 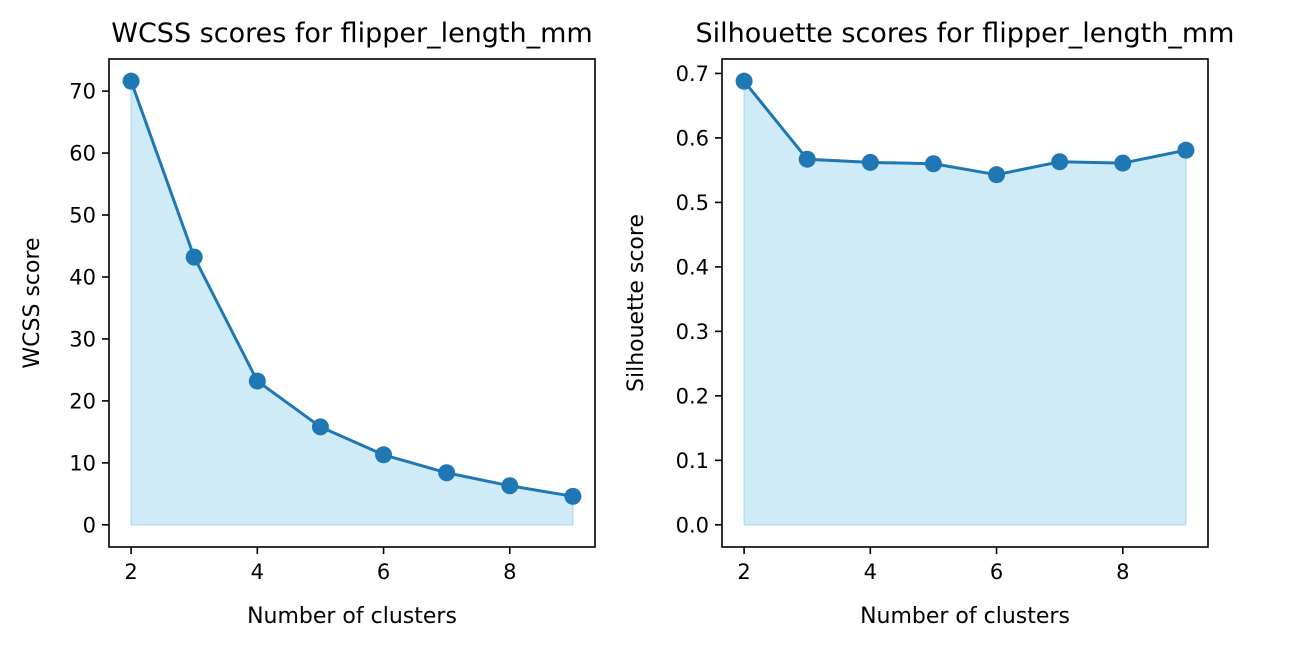 What do you see at coordinates (257, 572) in the screenshot?
I see `wcss-x-tick-label: 4` at bounding box center [257, 572].